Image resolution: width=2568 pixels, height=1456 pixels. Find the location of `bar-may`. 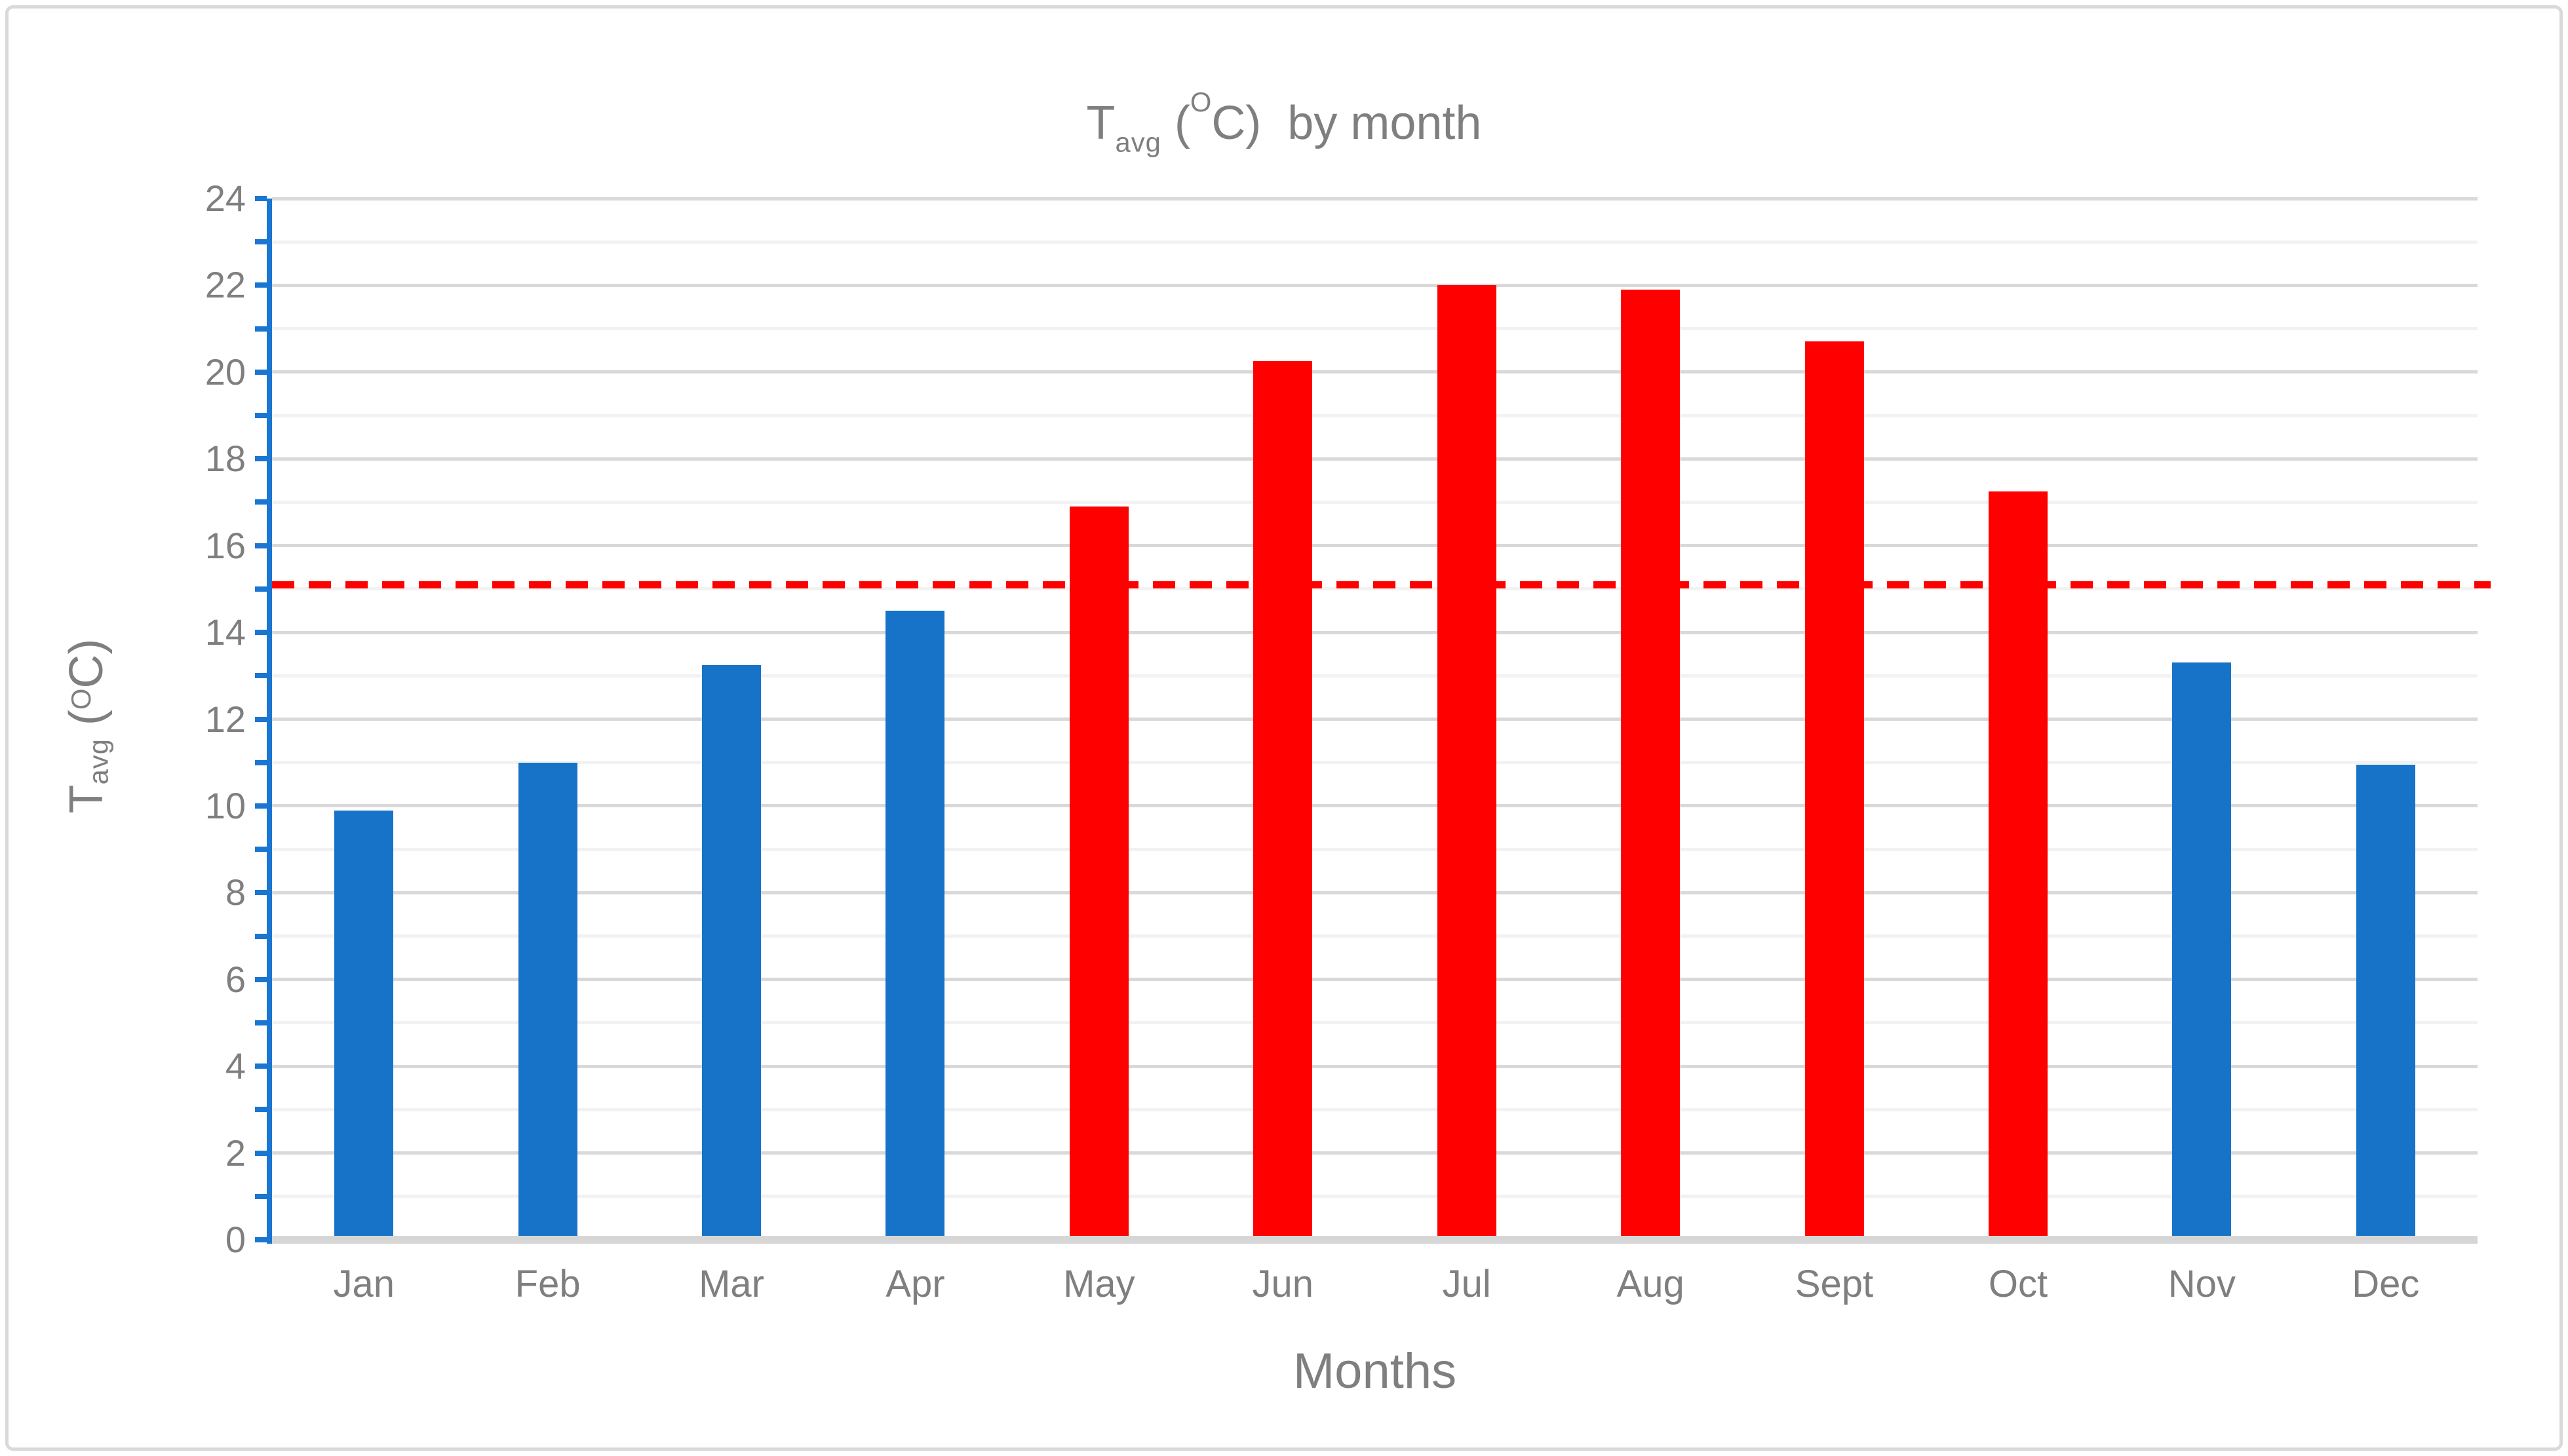

bar-may is located at coordinates (1099, 873).